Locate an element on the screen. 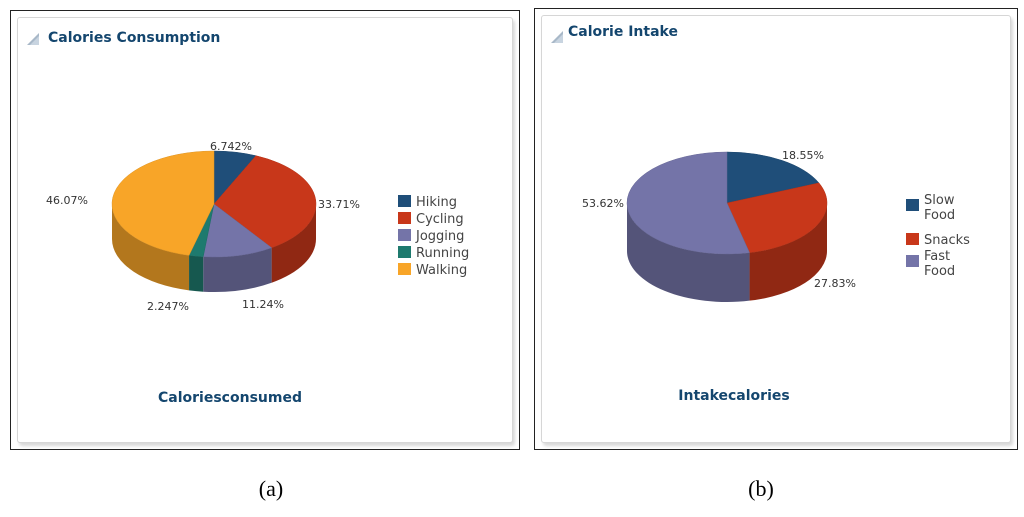  data-label-snacks: 27.83% is located at coordinates (835, 283).